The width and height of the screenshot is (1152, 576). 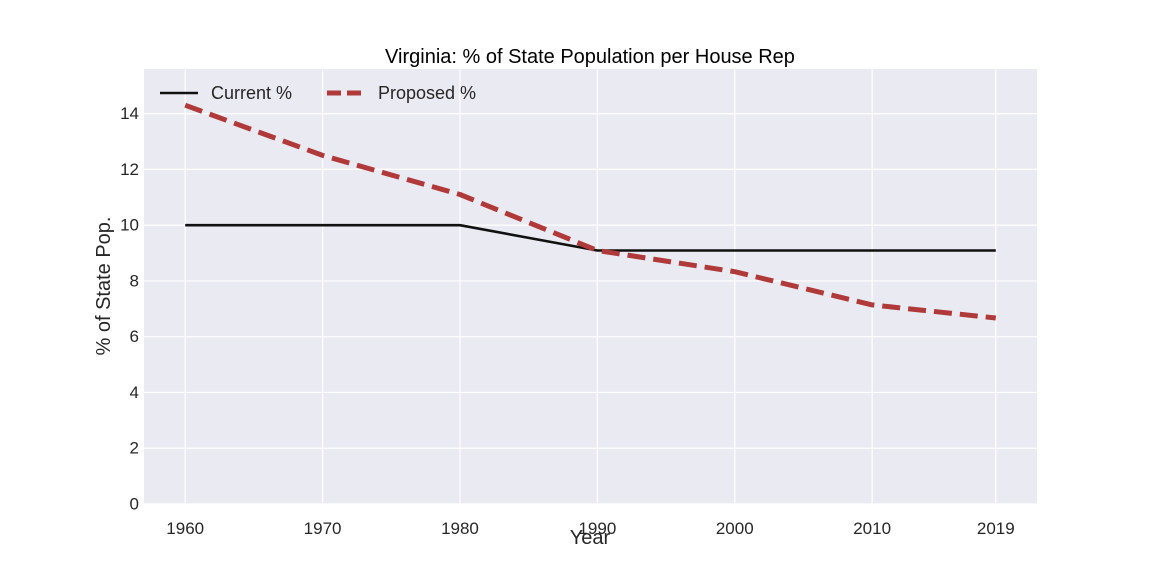 I want to click on legend: Current % Proposed %, so click(x=318, y=93).